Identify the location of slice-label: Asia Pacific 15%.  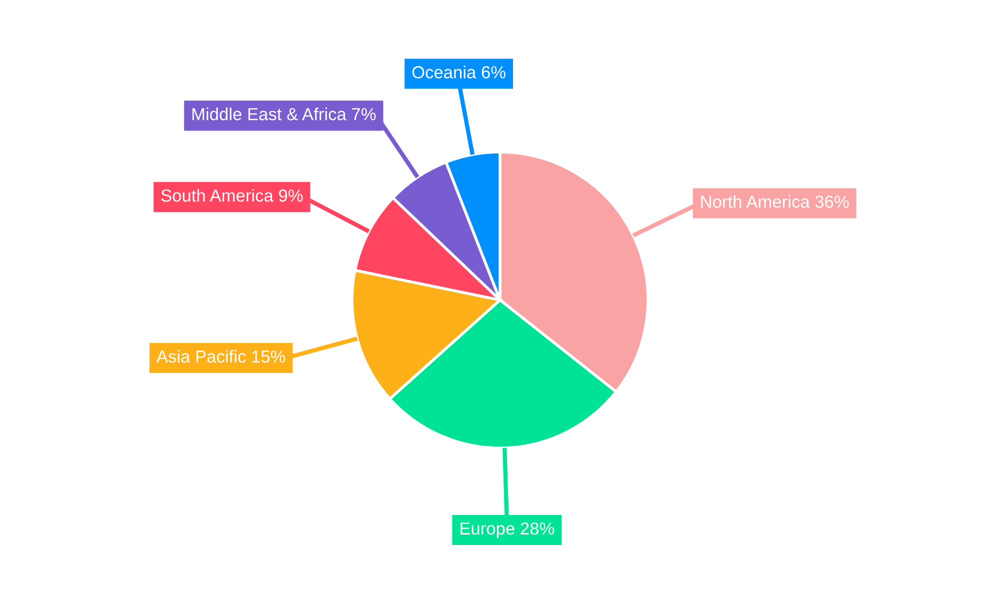
(221, 356).